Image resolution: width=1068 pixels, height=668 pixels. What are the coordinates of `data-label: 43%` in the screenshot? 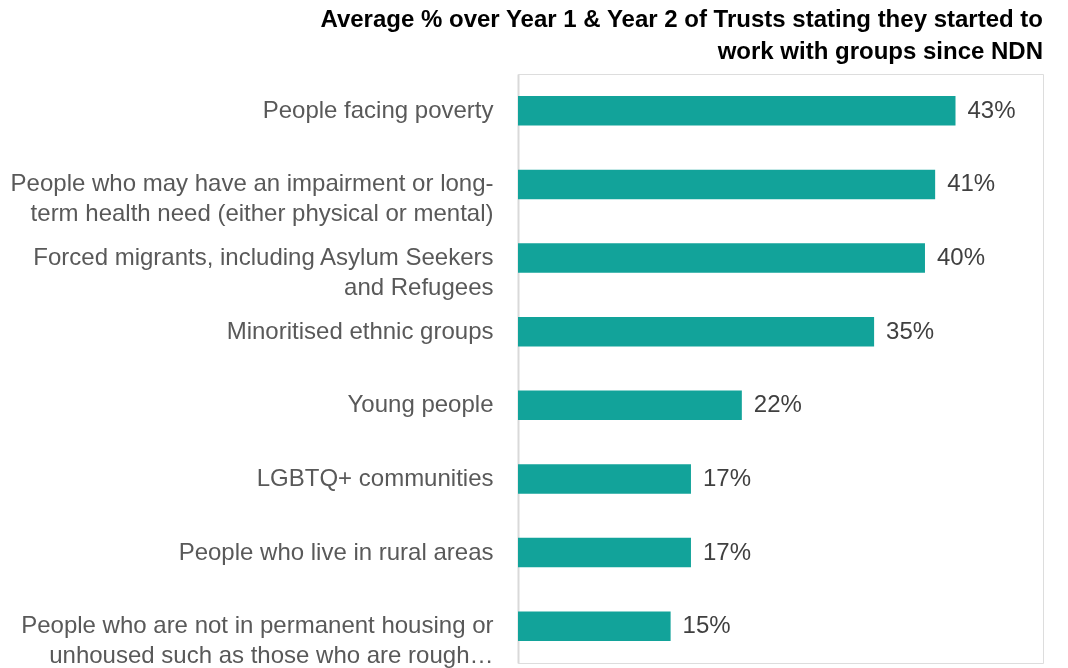 It's located at (991, 109).